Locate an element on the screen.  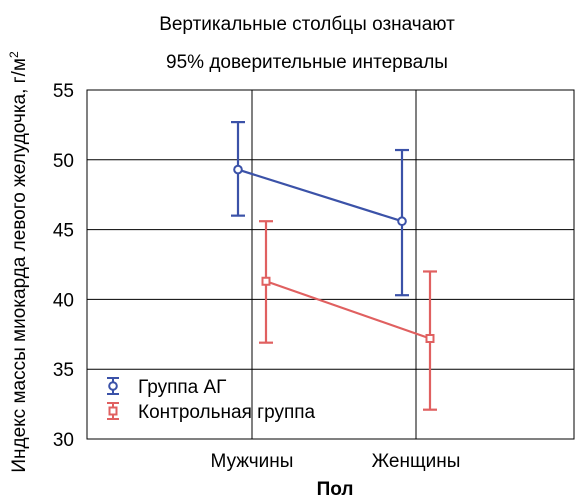
legend: Группа АГ Контрольная группа is located at coordinates (211, 400).